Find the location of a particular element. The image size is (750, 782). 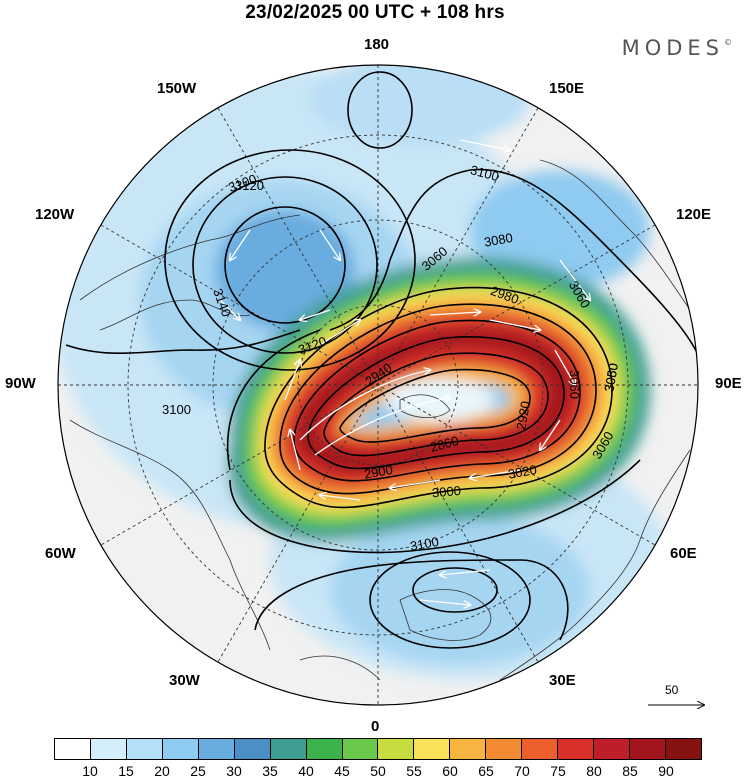

colorbar-tick-label: 70 is located at coordinates (522, 771).